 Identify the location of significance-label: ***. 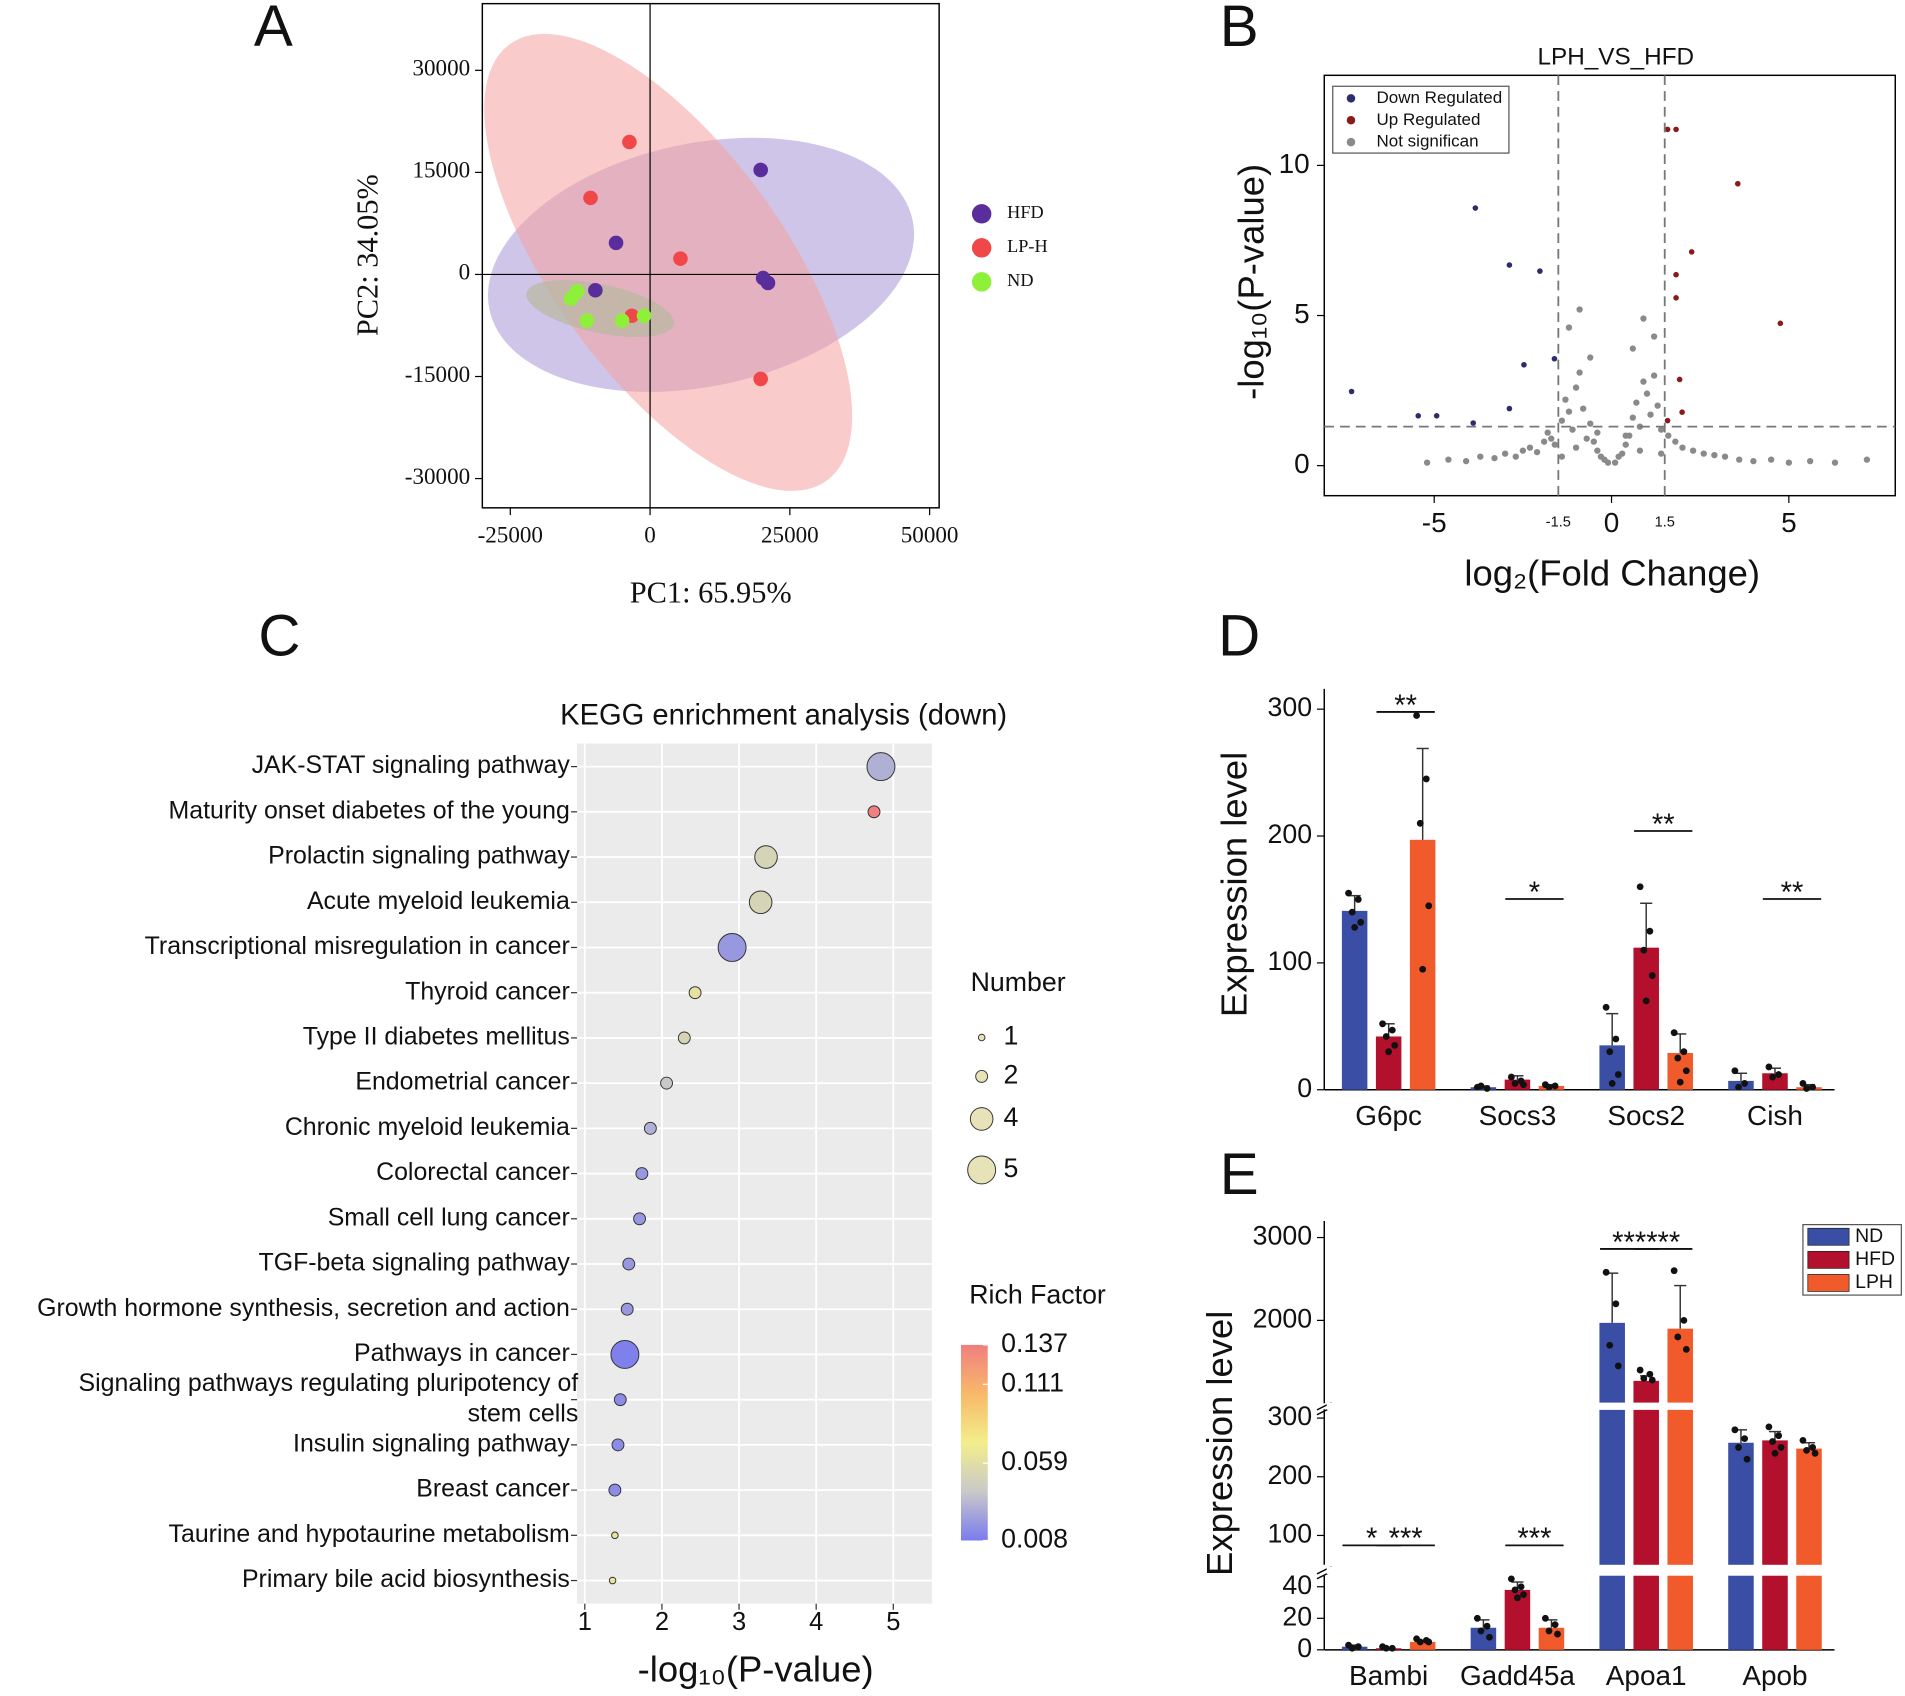
(1534, 1539).